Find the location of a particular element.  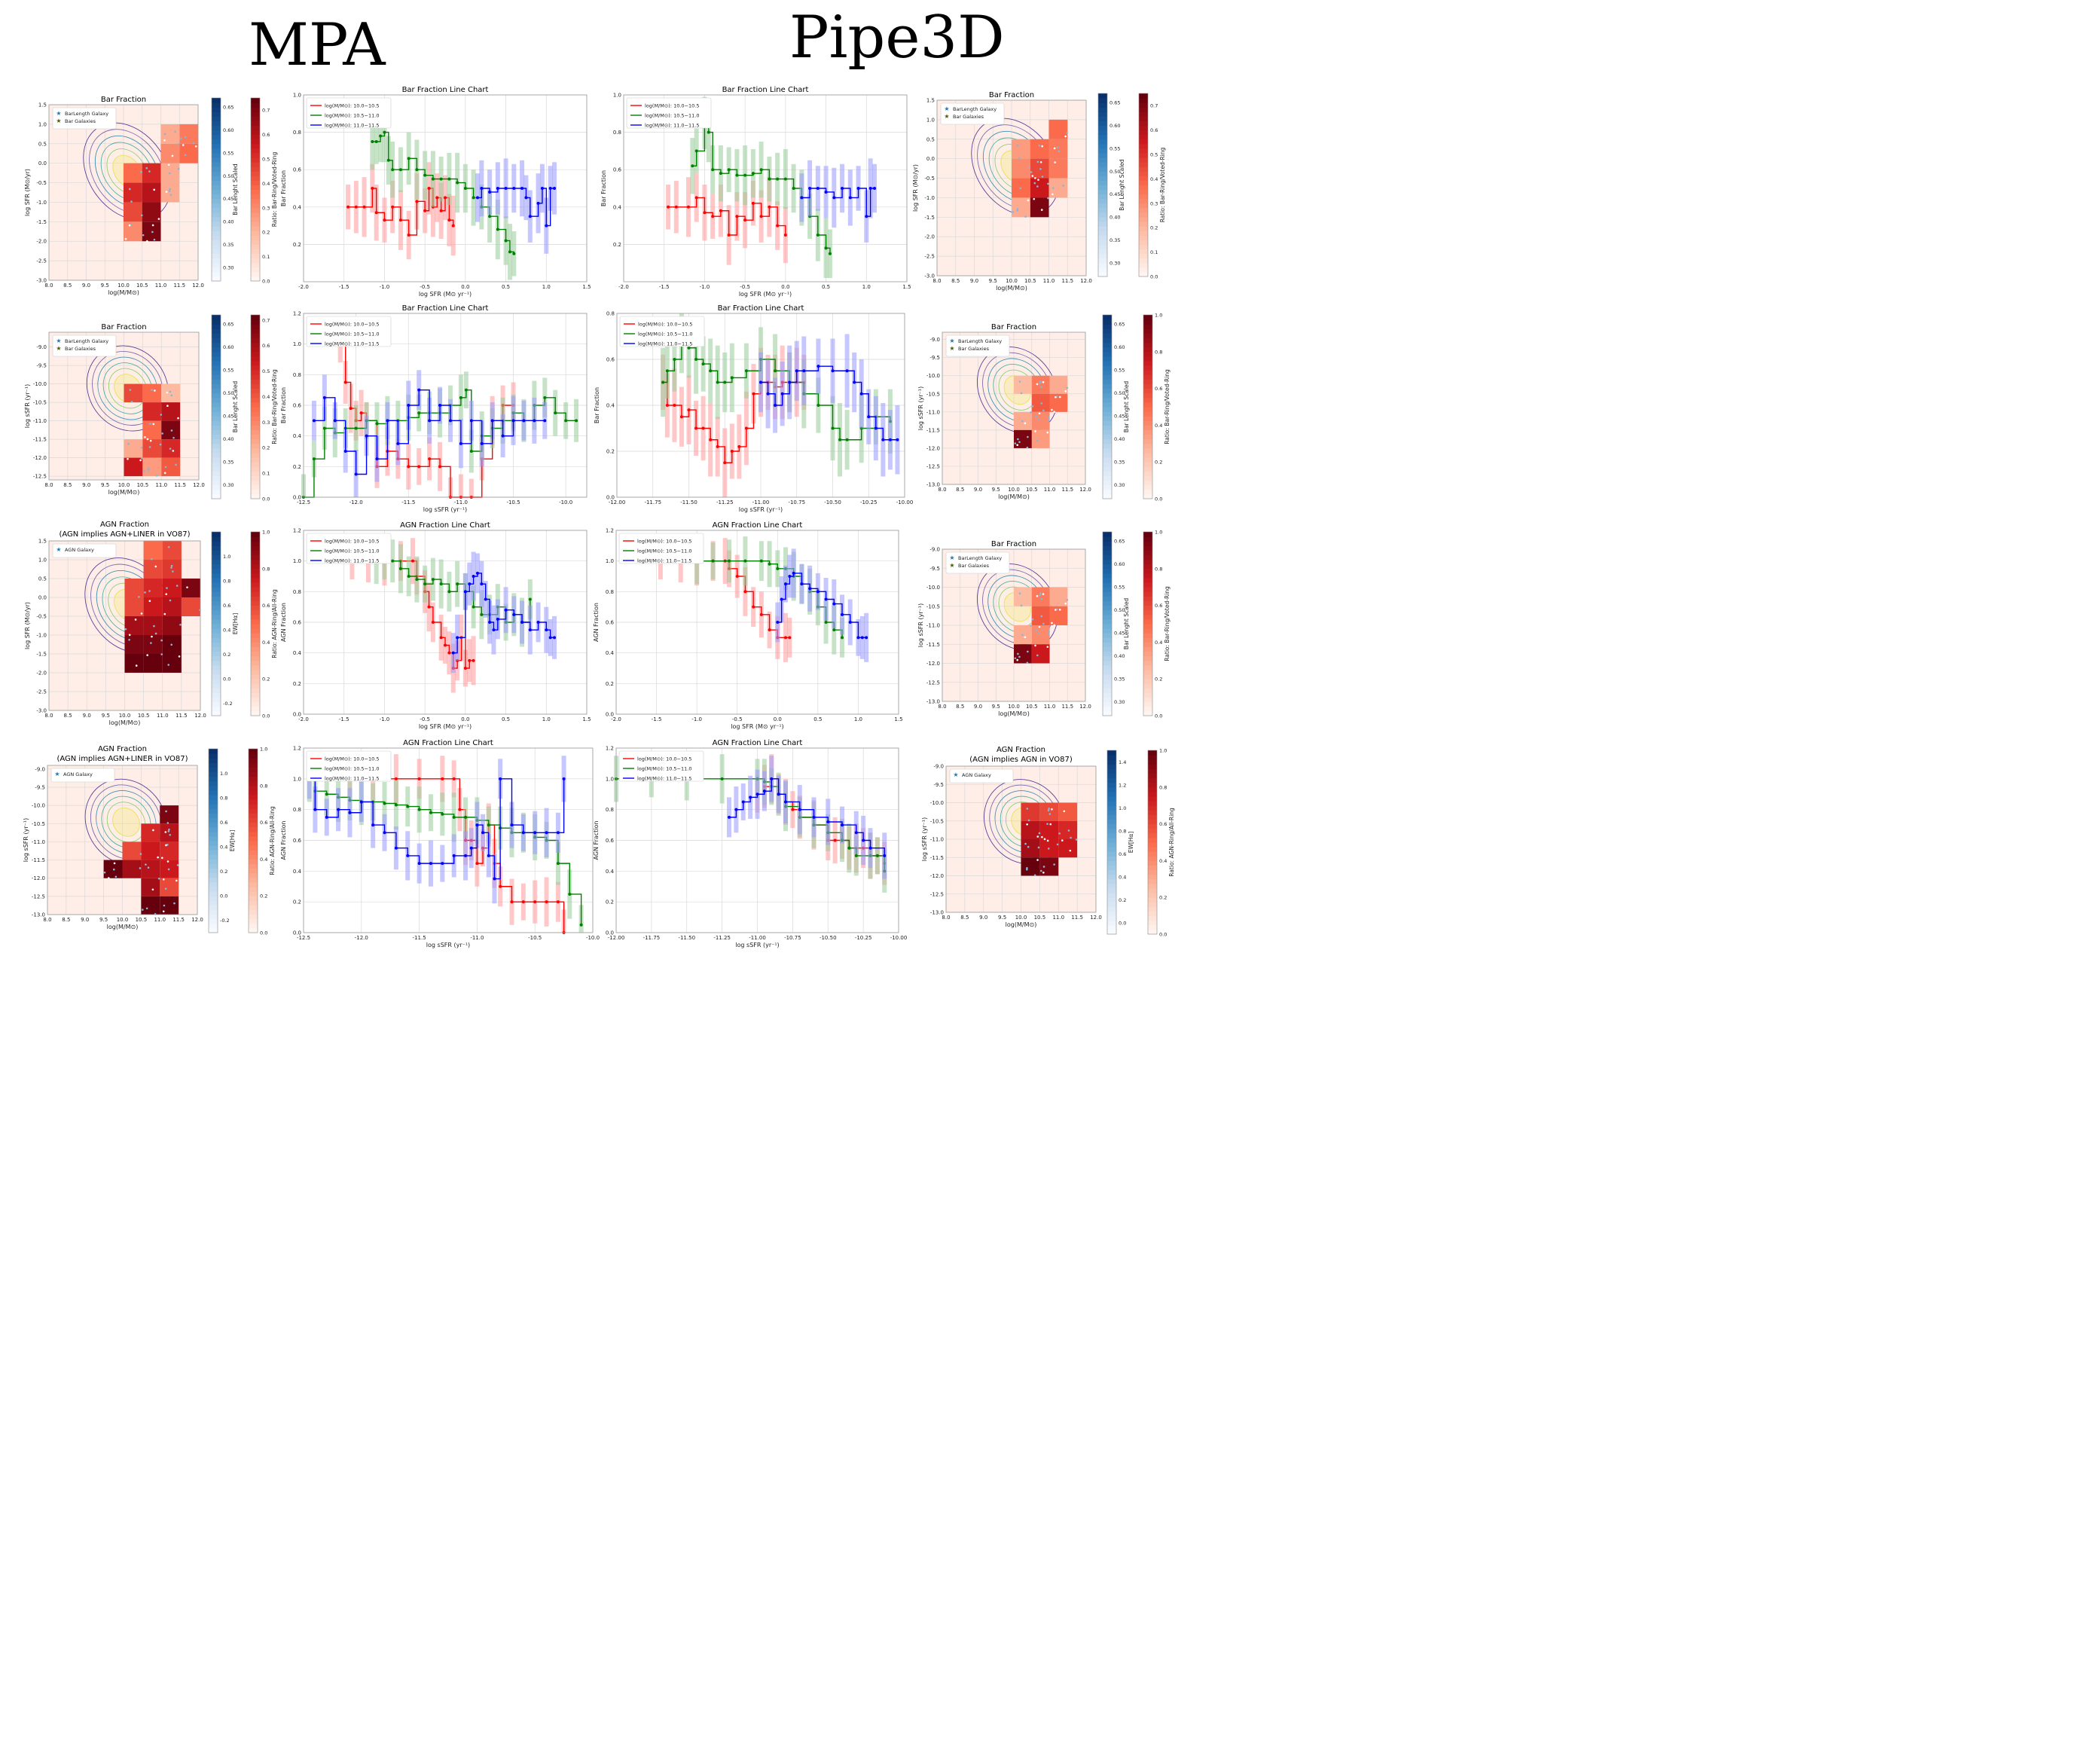

p3d-r2-heat-frame is located at coordinates (1014, 408).